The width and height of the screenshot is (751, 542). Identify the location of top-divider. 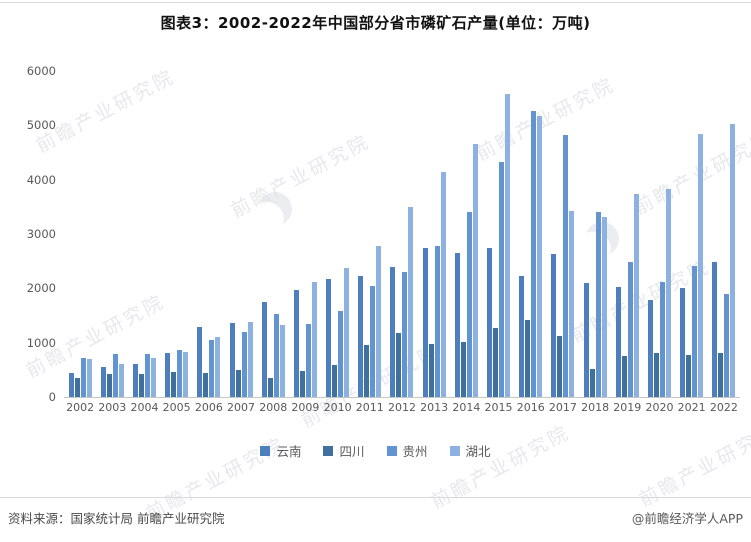
(375, 2).